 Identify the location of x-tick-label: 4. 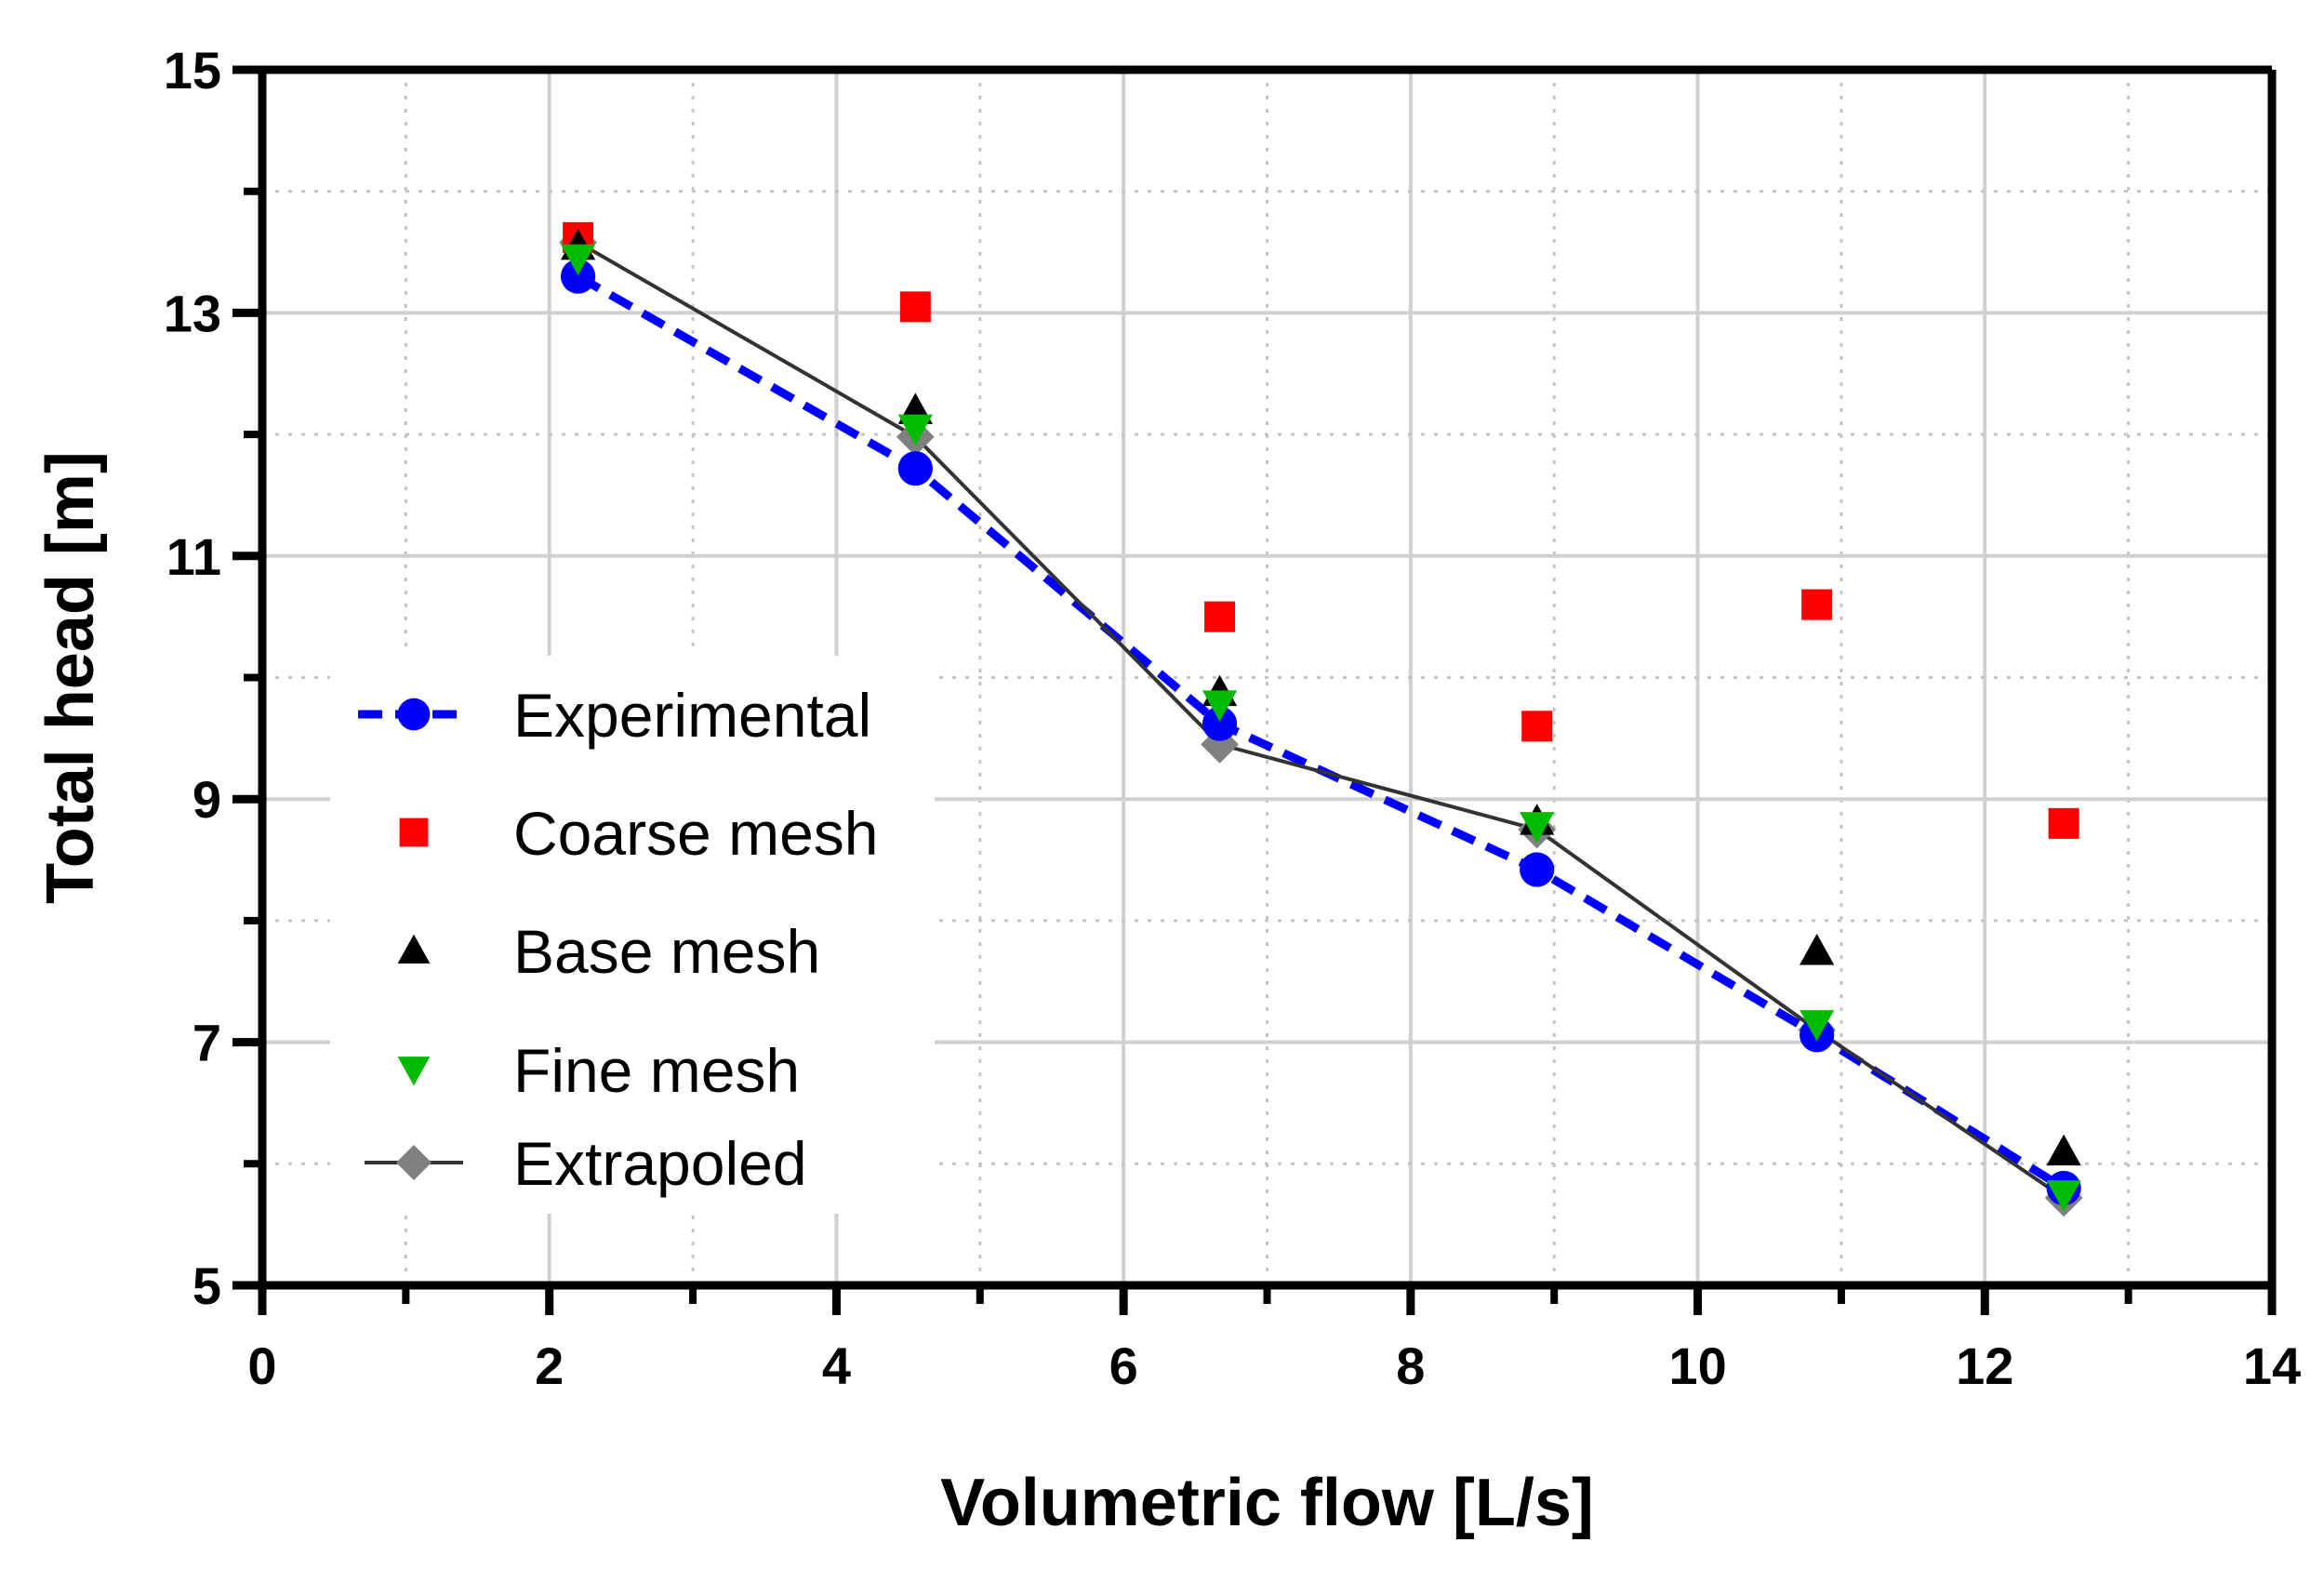
(837, 1365).